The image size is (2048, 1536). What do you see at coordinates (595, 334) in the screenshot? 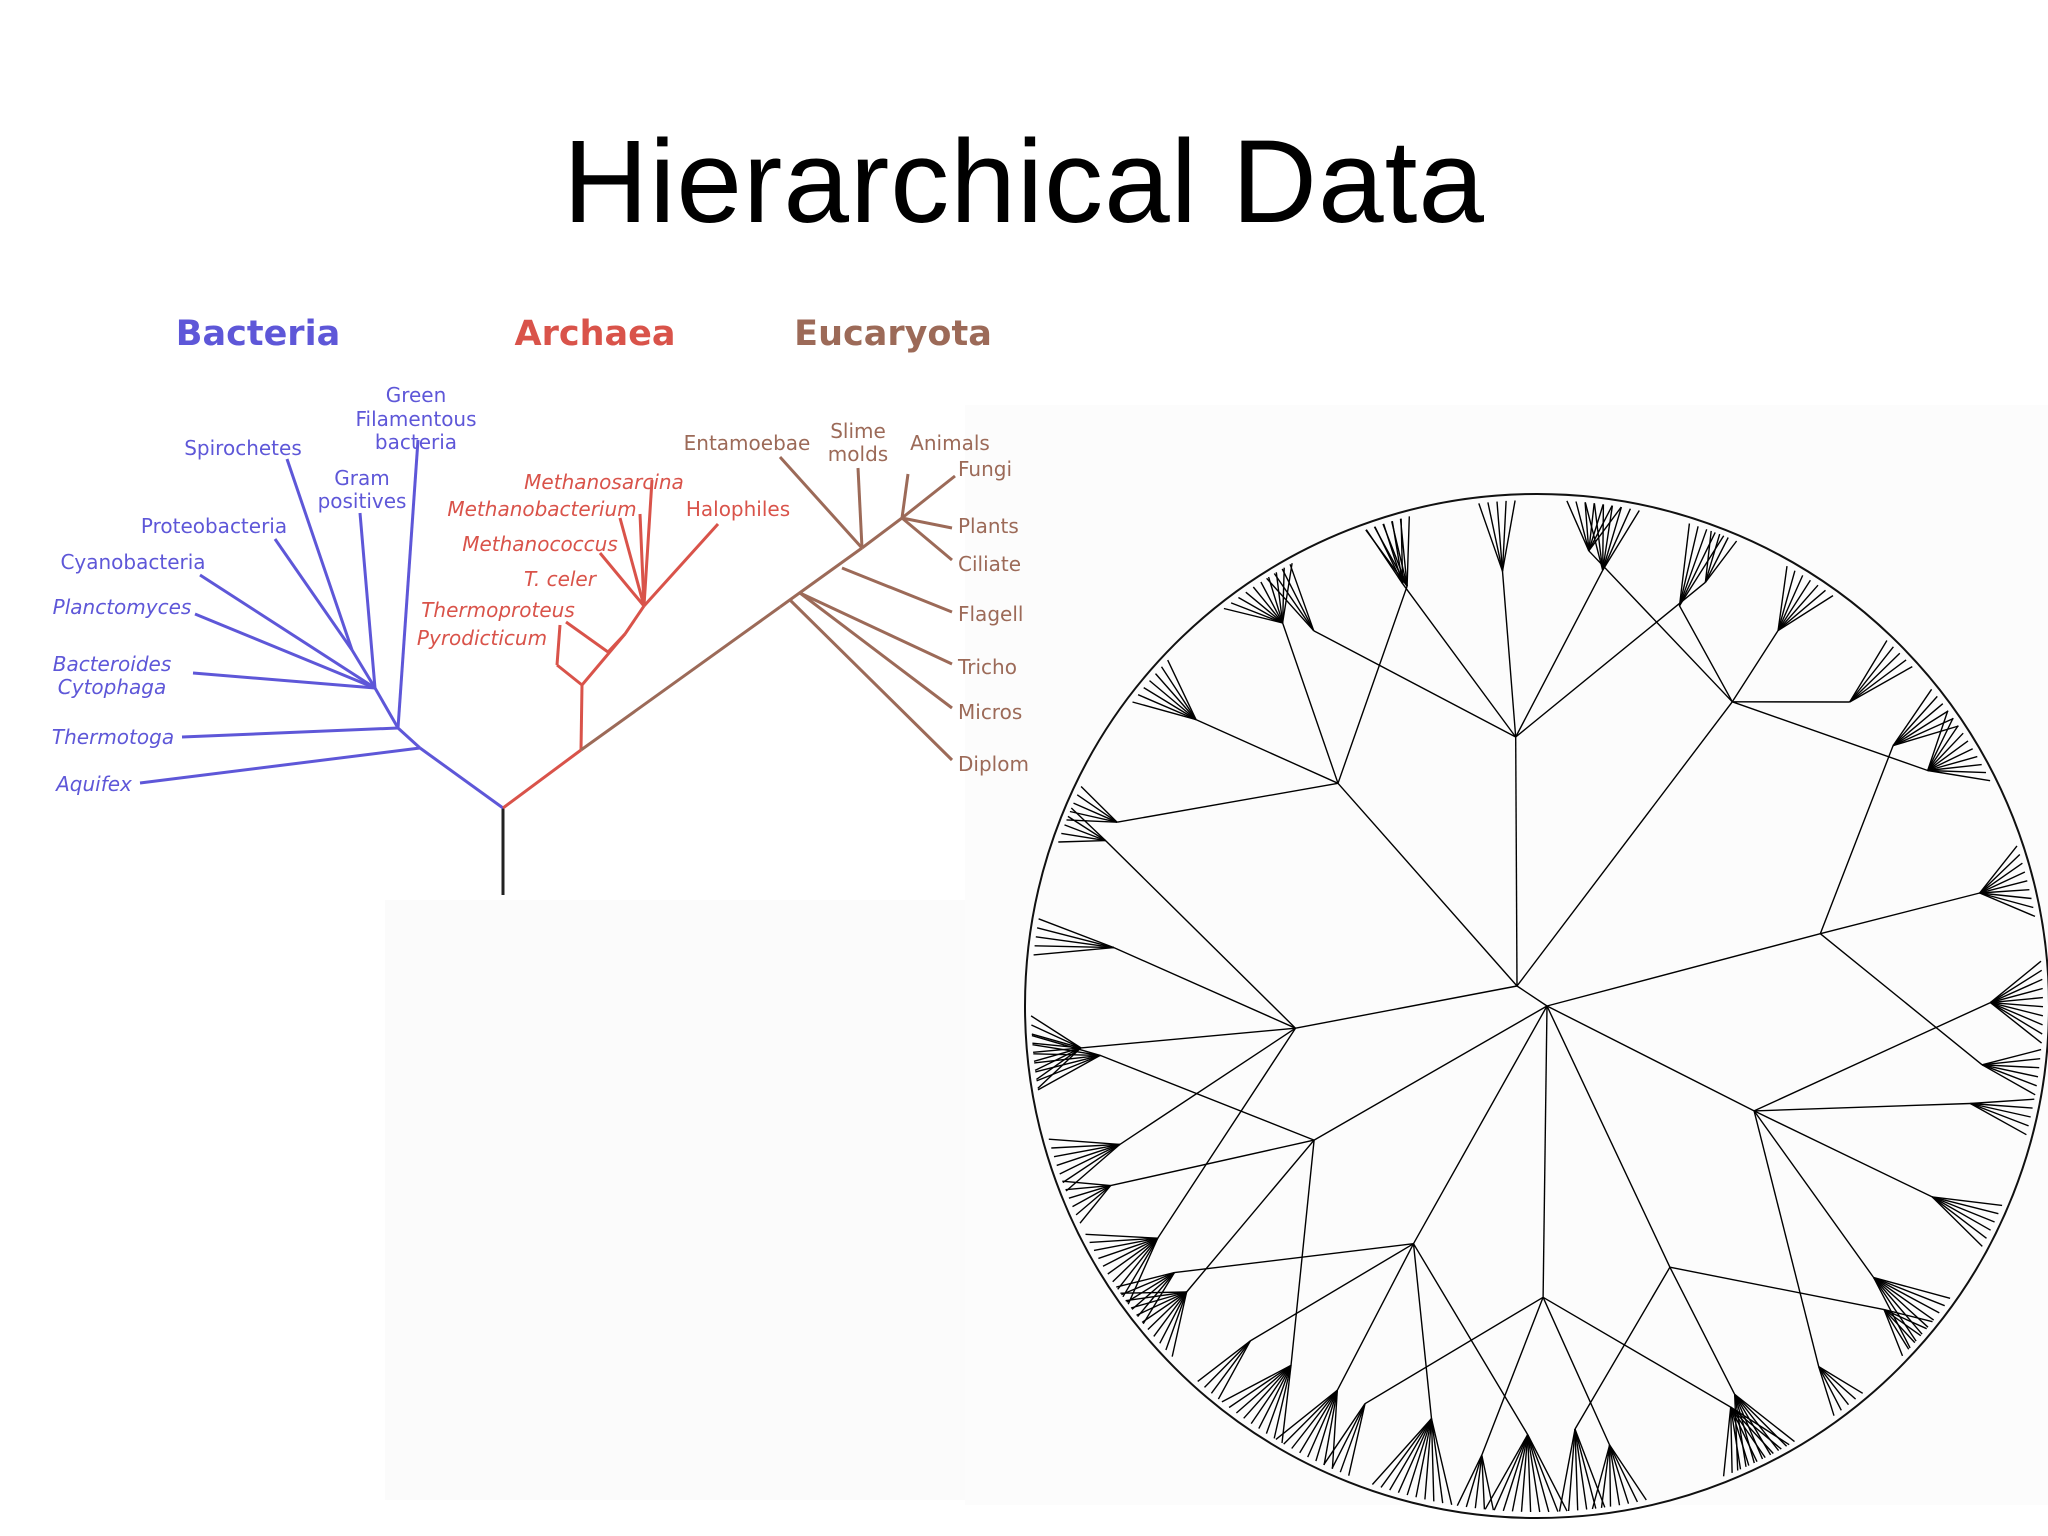
I see `domain-archaea: Archaea` at bounding box center [595, 334].